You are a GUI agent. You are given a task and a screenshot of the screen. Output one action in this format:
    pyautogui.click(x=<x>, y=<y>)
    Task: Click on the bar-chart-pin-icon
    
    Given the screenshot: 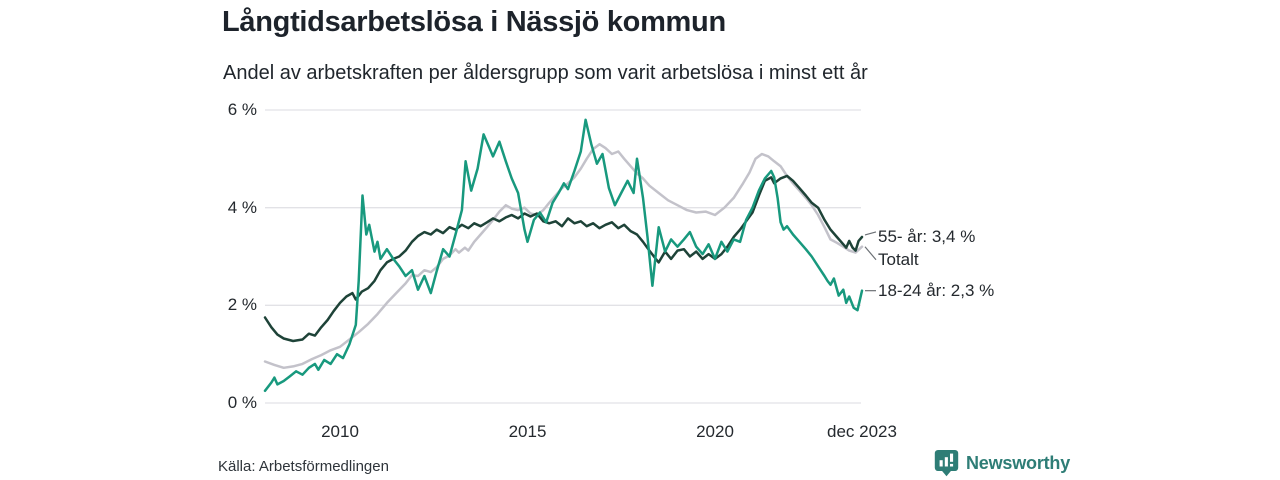 What is the action you would take?
    pyautogui.click(x=946, y=463)
    